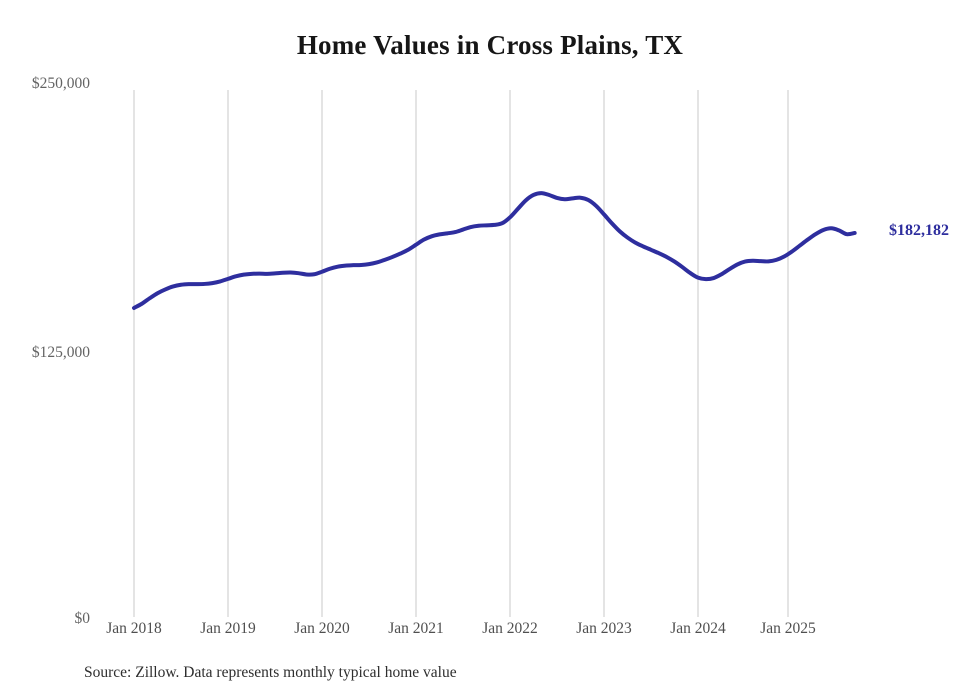  What do you see at coordinates (228, 628) in the screenshot?
I see `x-axis-tick-jan-2019: Jan 2019` at bounding box center [228, 628].